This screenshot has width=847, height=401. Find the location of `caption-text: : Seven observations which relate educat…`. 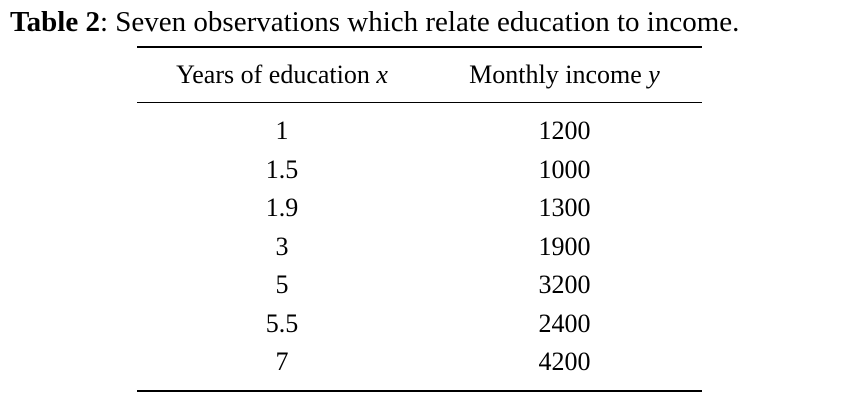

caption-text: : Seven observations which relate educat… is located at coordinates (420, 22).